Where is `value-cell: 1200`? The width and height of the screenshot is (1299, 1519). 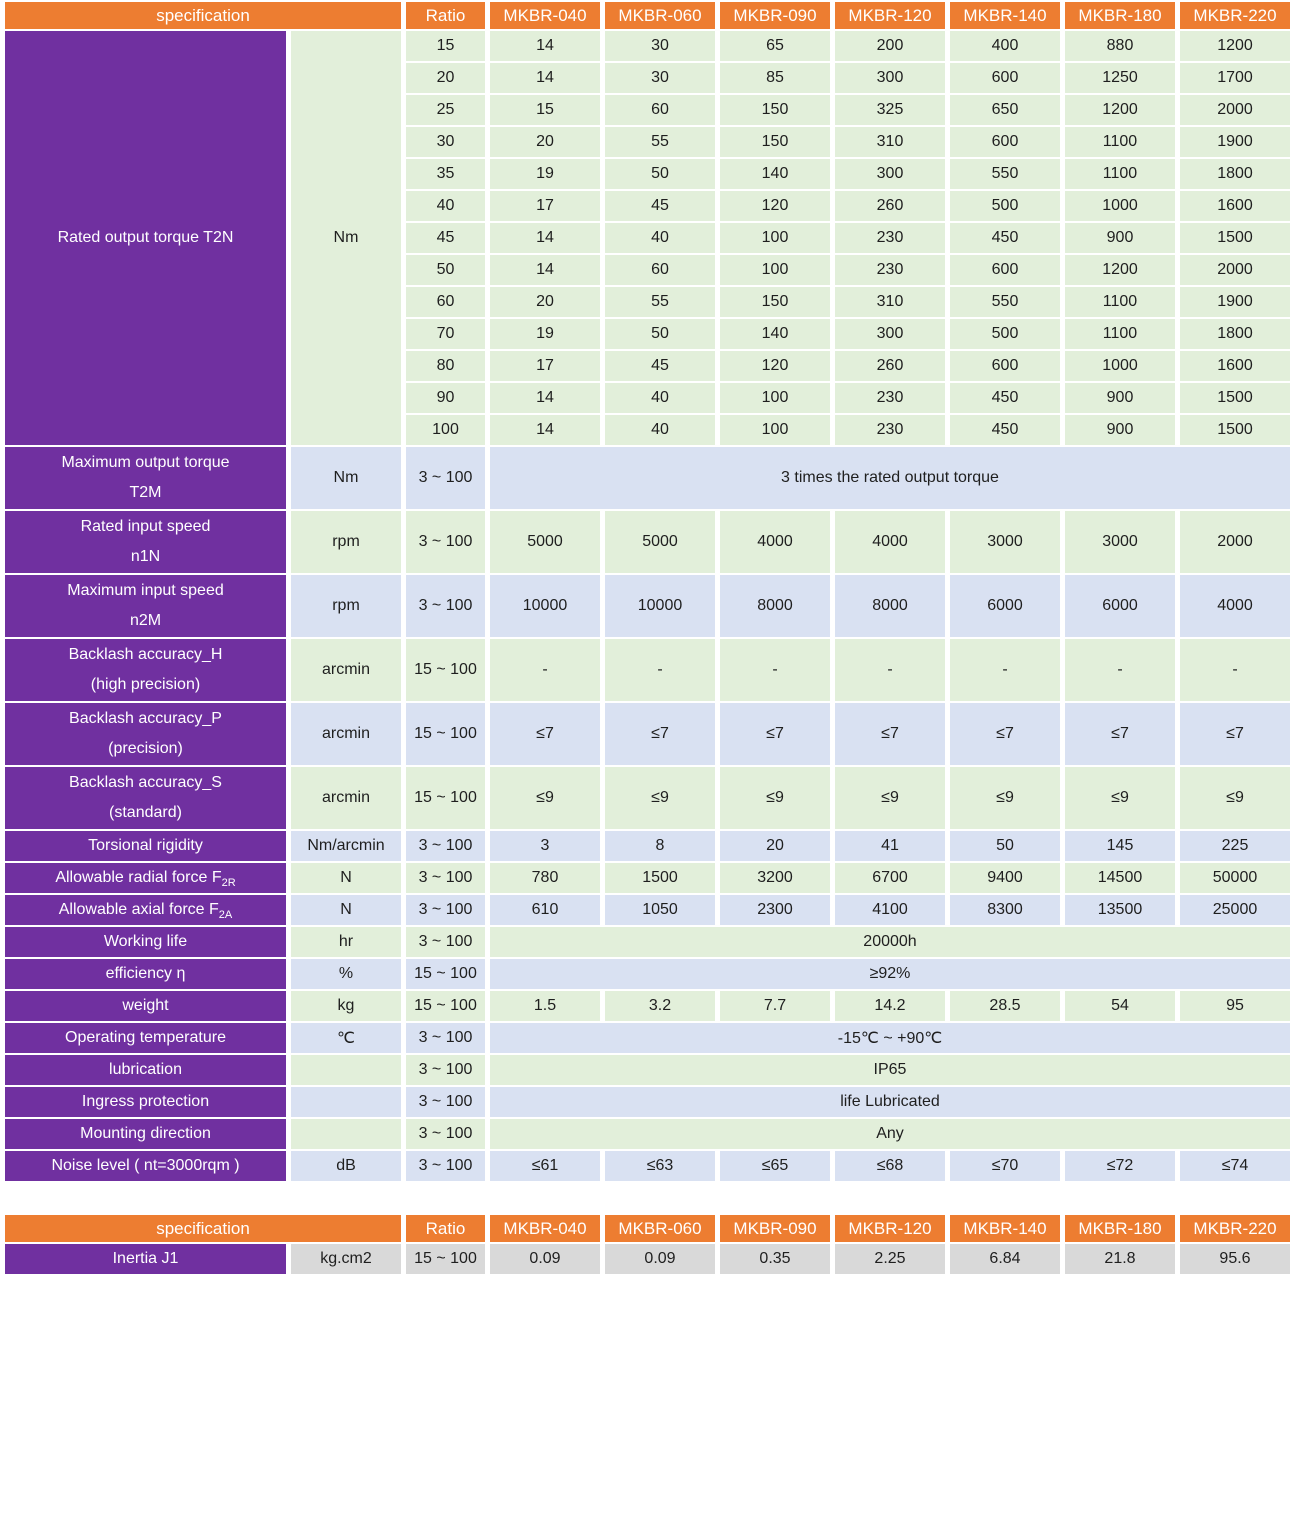
value-cell: 1200 is located at coordinates (1120, 270).